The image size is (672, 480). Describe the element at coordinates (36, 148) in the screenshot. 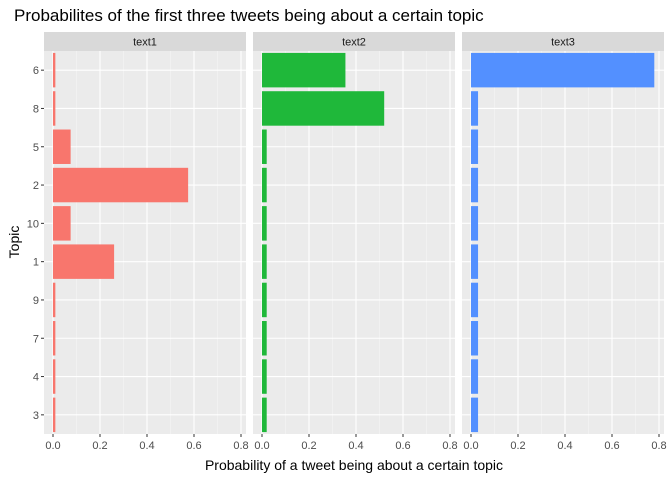

I see `y-tick-label: 5` at that location.